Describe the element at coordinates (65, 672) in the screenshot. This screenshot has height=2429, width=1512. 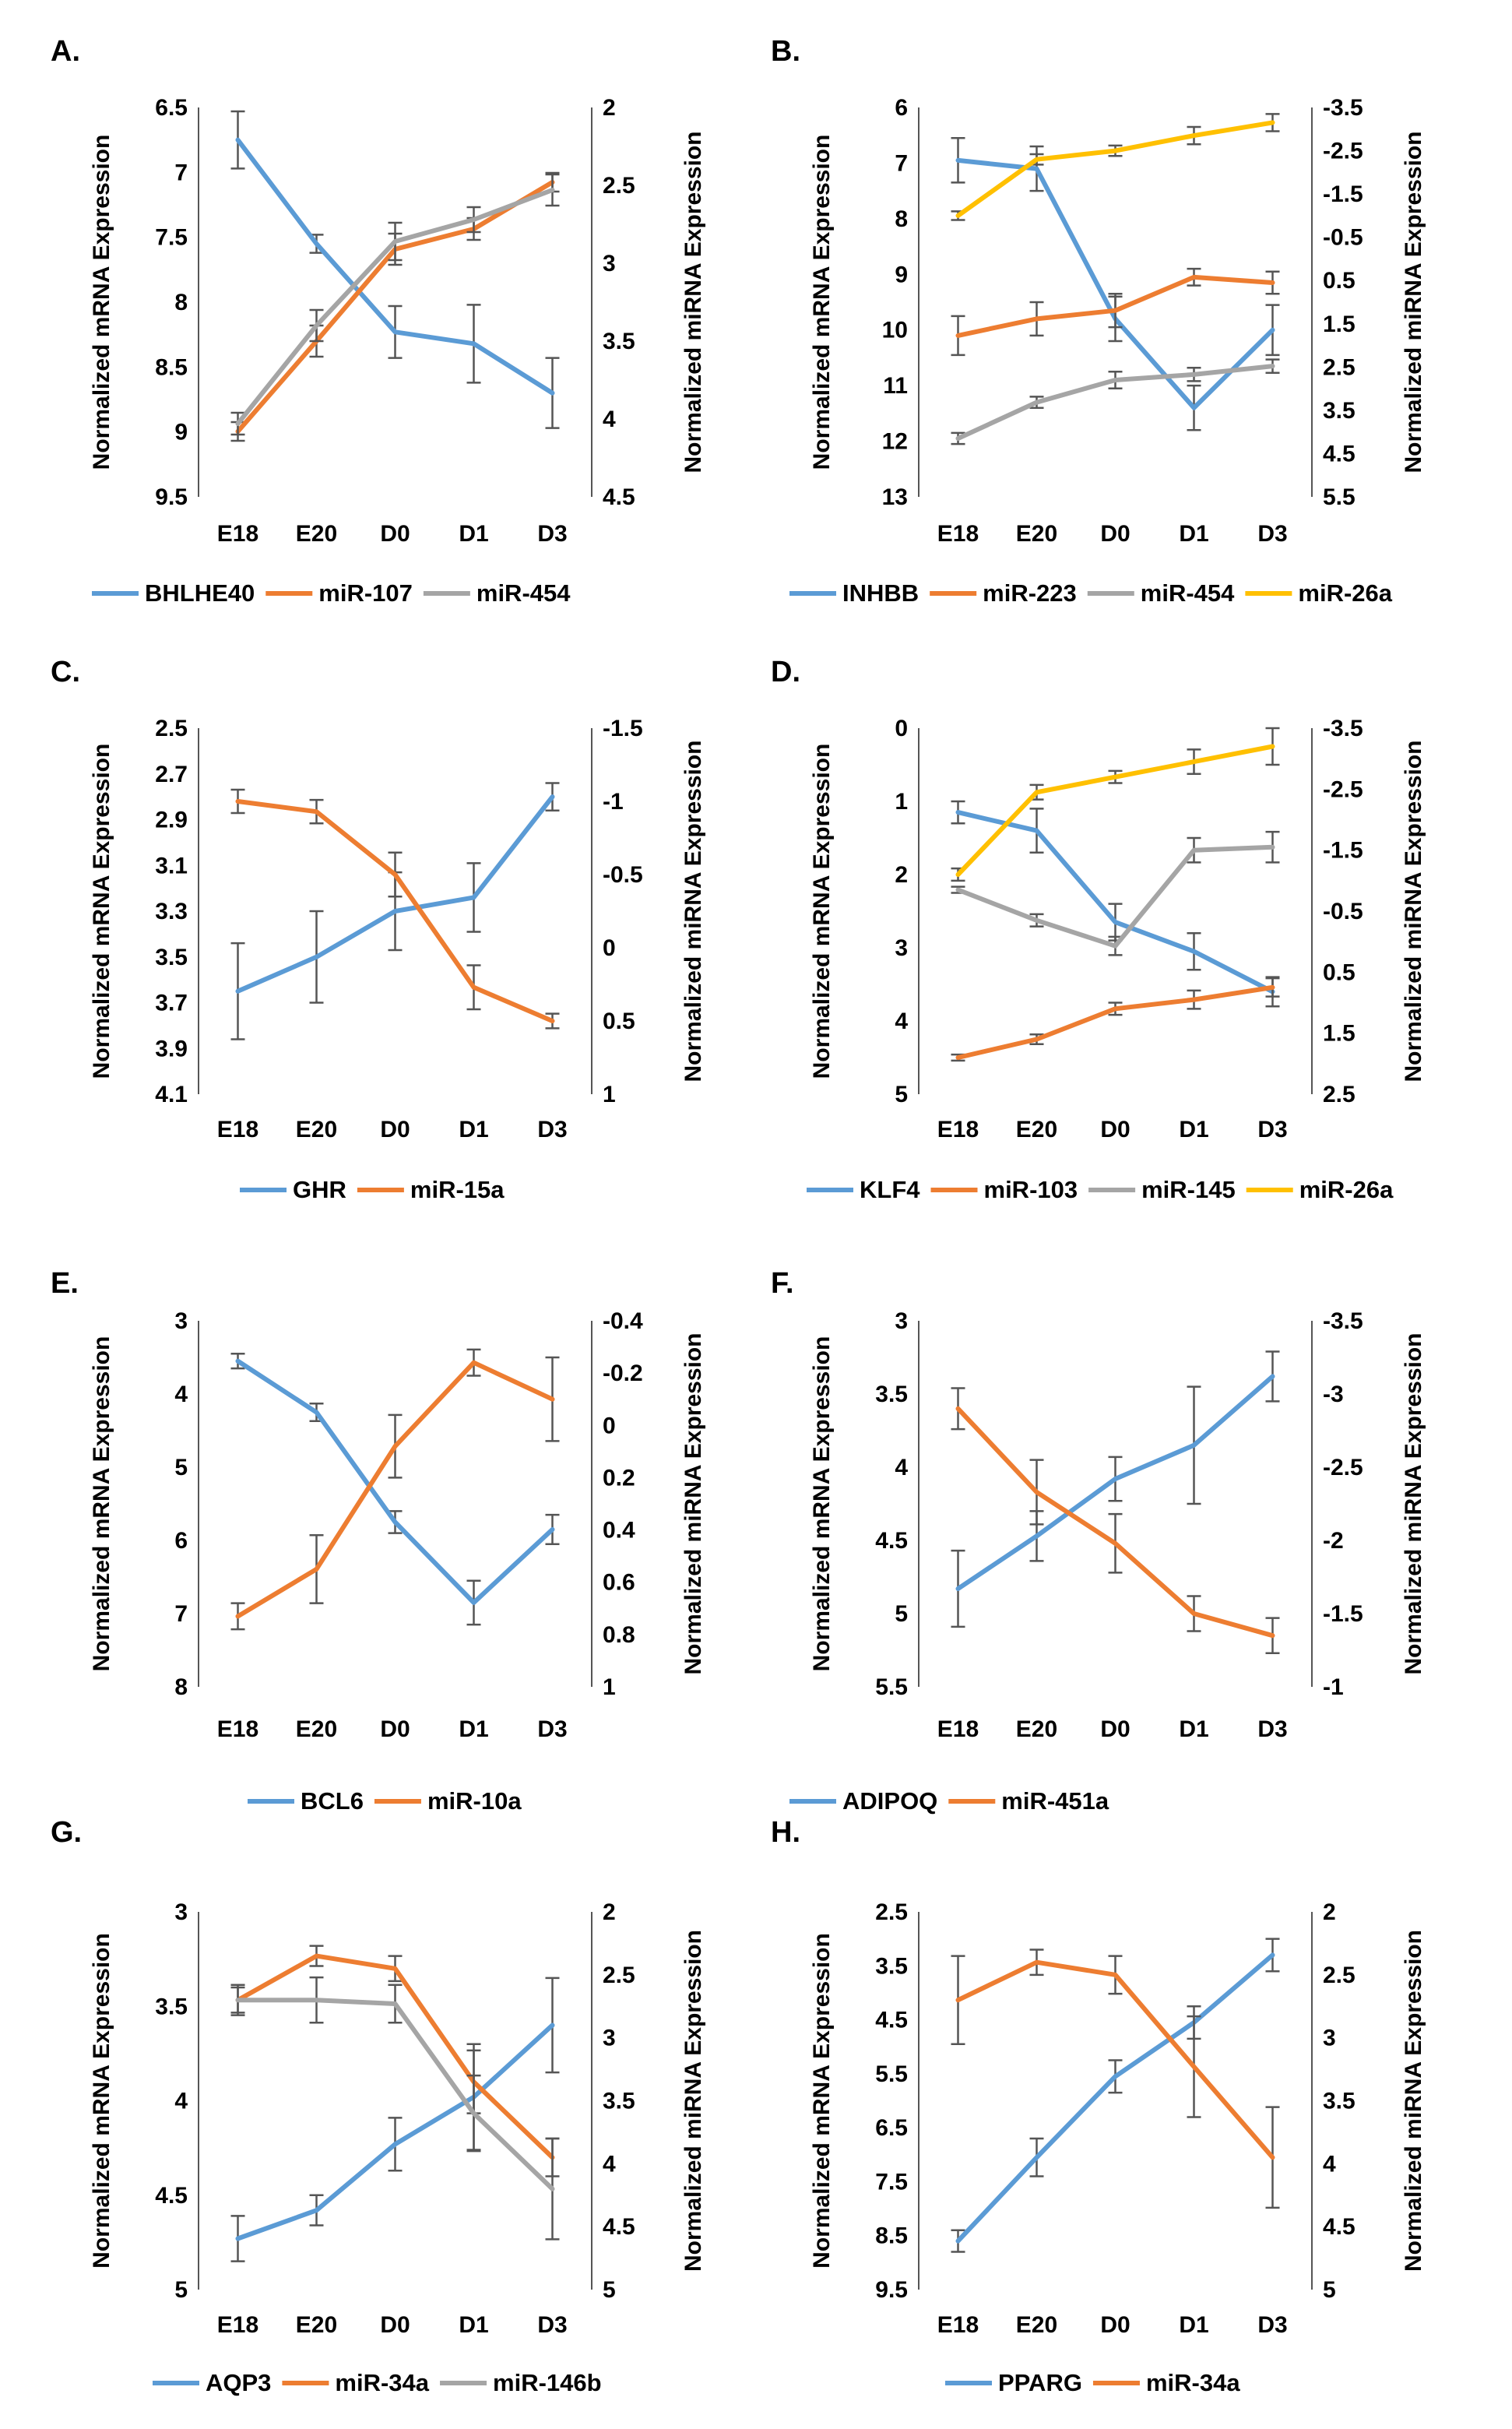
I see `panel-label: C.` at that location.